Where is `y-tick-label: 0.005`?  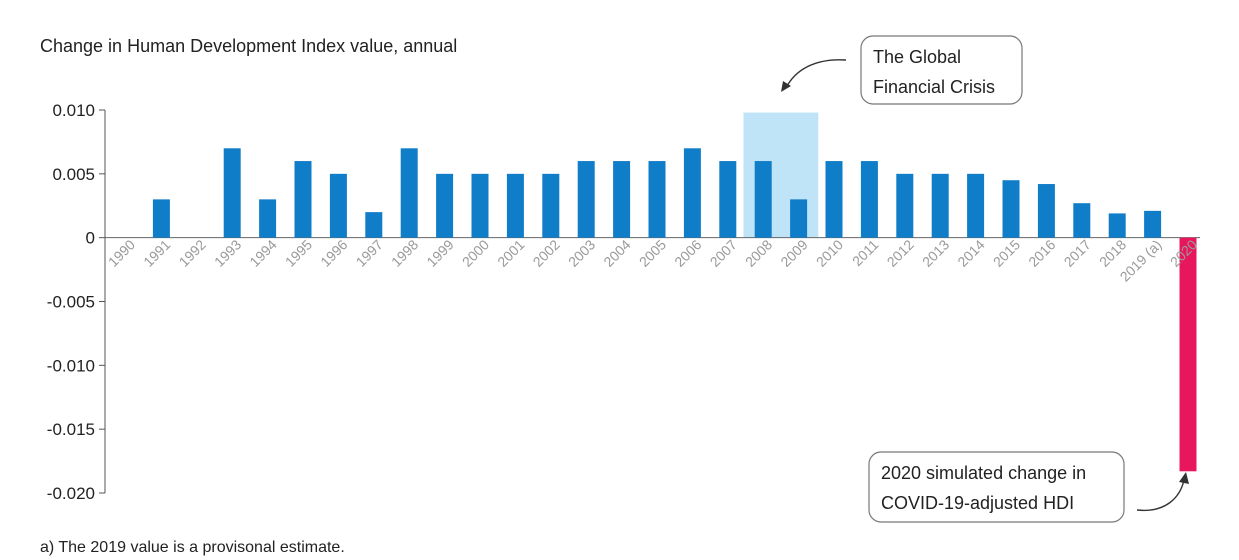
y-tick-label: 0.005 is located at coordinates (73, 174).